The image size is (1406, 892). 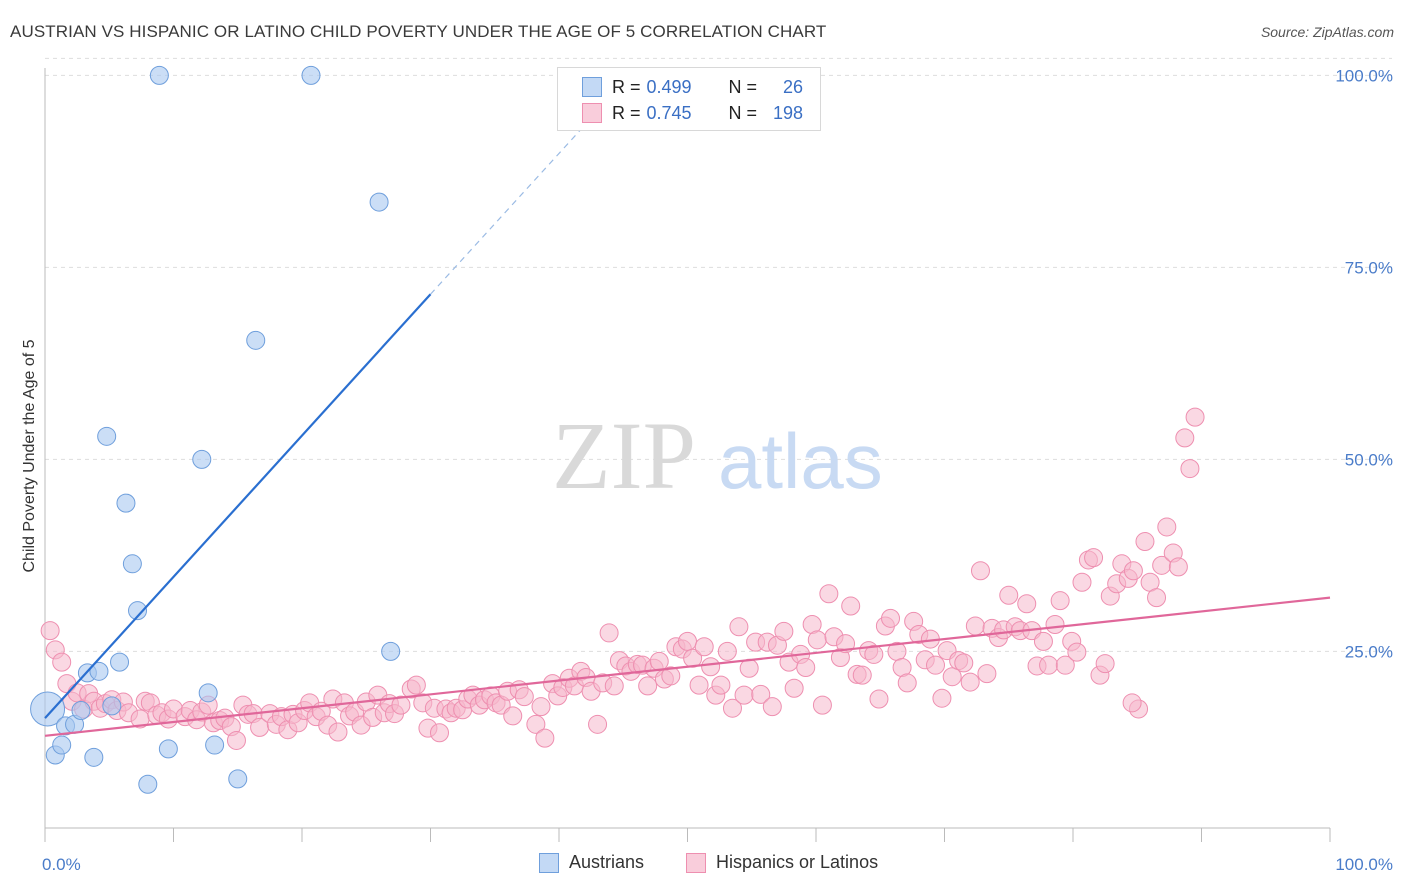 What do you see at coordinates (1369, 459) in the screenshot?
I see `y-tick-label: 50.0%` at bounding box center [1369, 459].